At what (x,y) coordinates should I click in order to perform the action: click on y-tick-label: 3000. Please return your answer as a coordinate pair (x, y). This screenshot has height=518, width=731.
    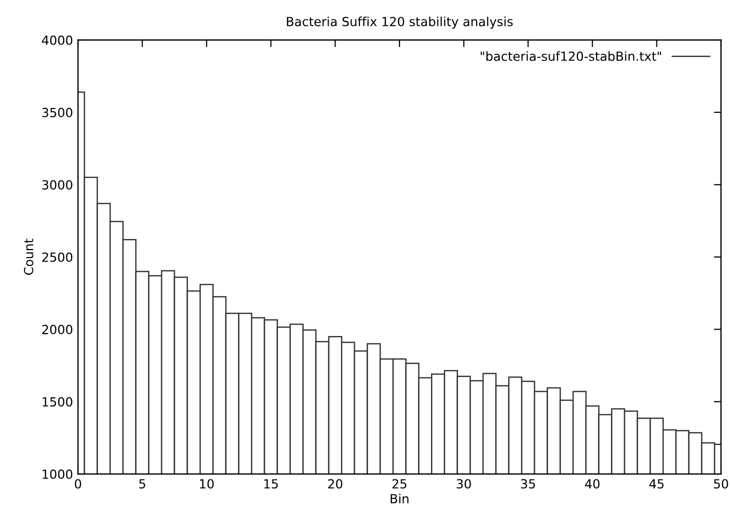
    Looking at the image, I should click on (57, 185).